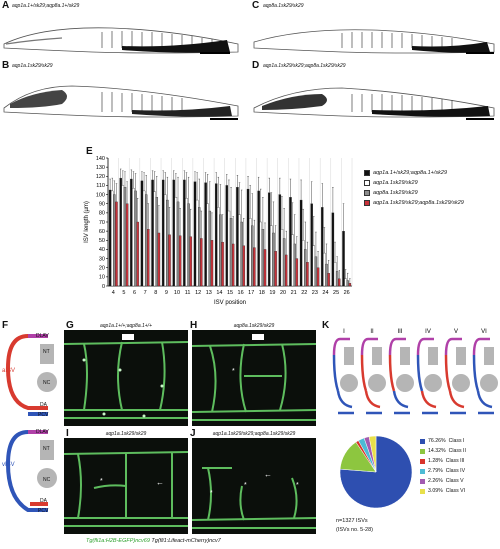  Describe the element at coordinates (435, 481) in the screenshot. I see `pie-legend-pct-5: 2.26%` at that location.